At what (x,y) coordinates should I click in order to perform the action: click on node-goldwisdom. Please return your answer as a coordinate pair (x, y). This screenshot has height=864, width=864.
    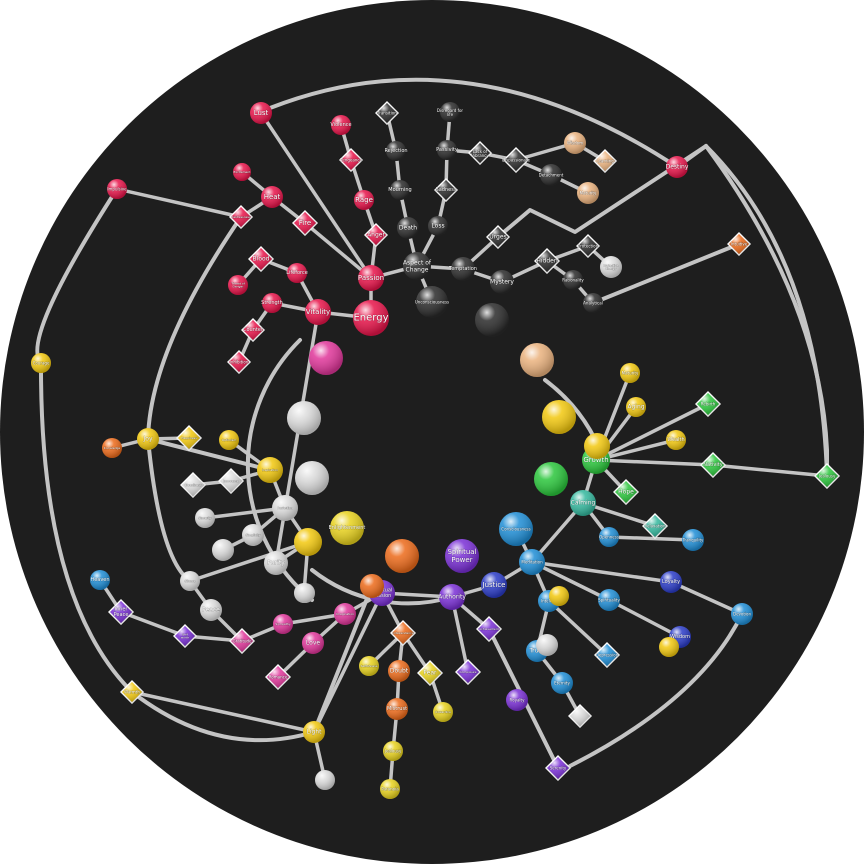
    Looking at the image, I should click on (669, 647).